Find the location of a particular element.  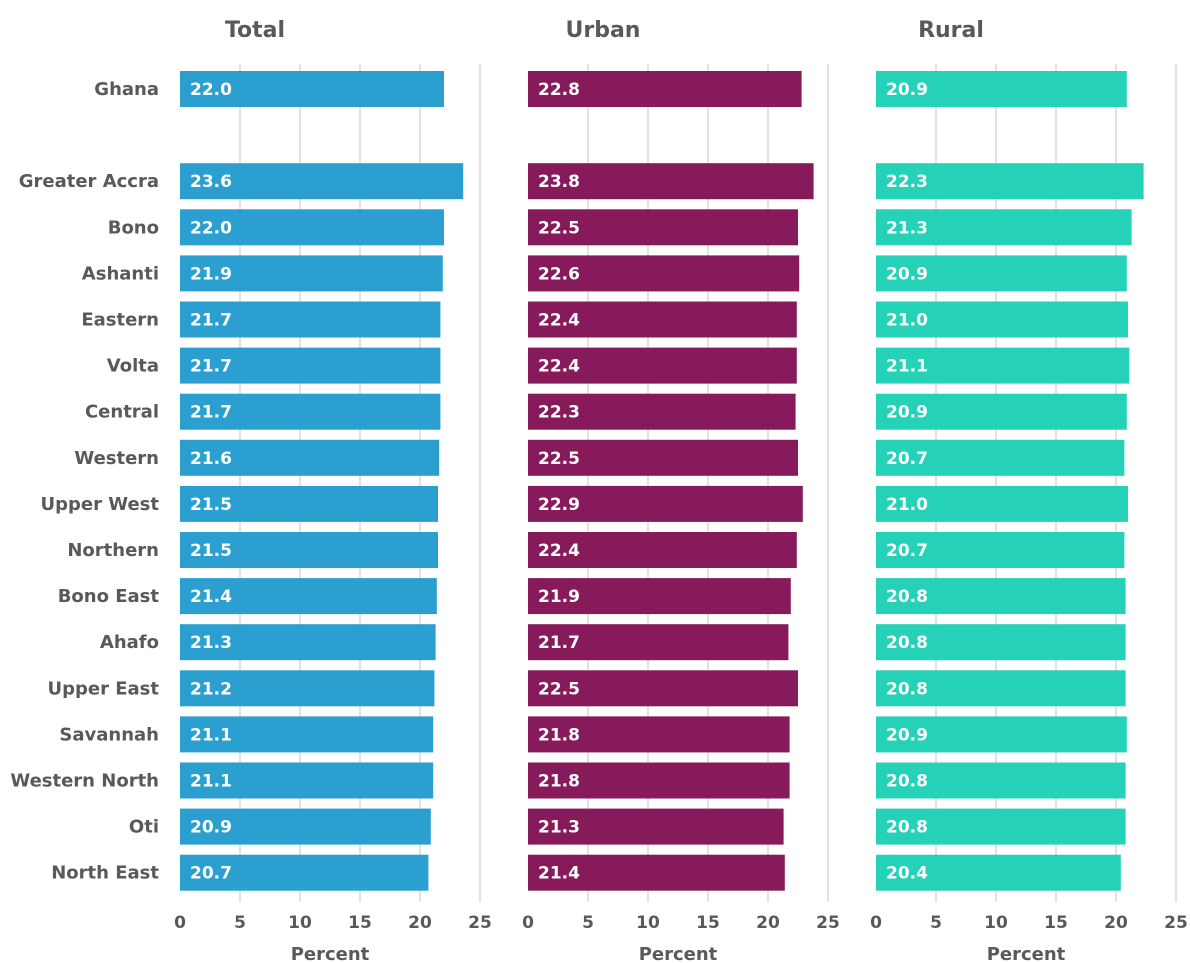

category-label: Ashanti is located at coordinates (120, 273).